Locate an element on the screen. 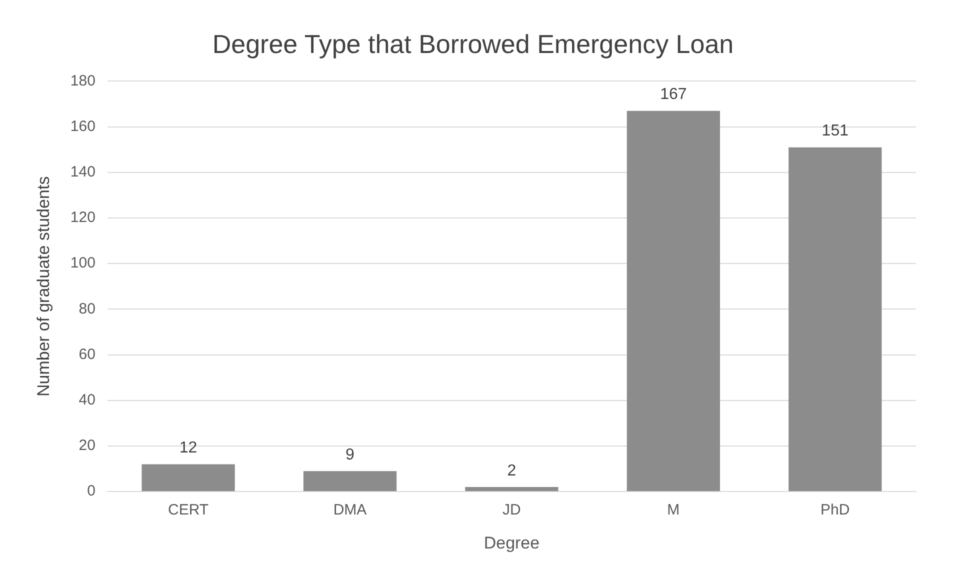 Image resolution: width=956 pixels, height=578 pixels. x-tick-label: CERT is located at coordinates (188, 510).